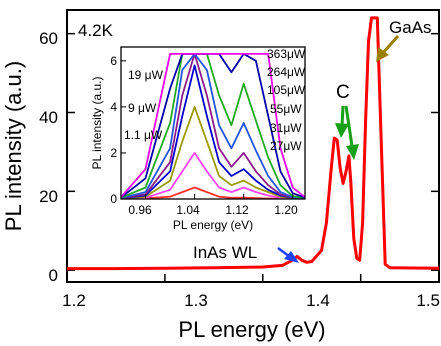  Describe the element at coordinates (318, 300) in the screenshot. I see `main-x-tick-label: 1.4` at that location.